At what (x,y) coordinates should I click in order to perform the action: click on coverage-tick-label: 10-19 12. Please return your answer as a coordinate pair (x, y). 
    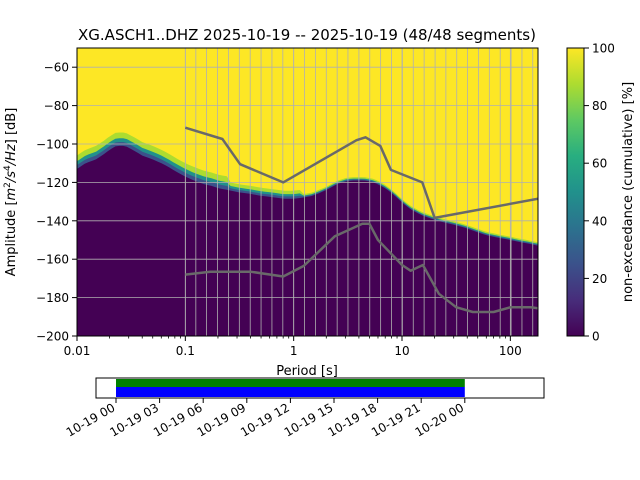
    Looking at the image, I should click on (265, 419).